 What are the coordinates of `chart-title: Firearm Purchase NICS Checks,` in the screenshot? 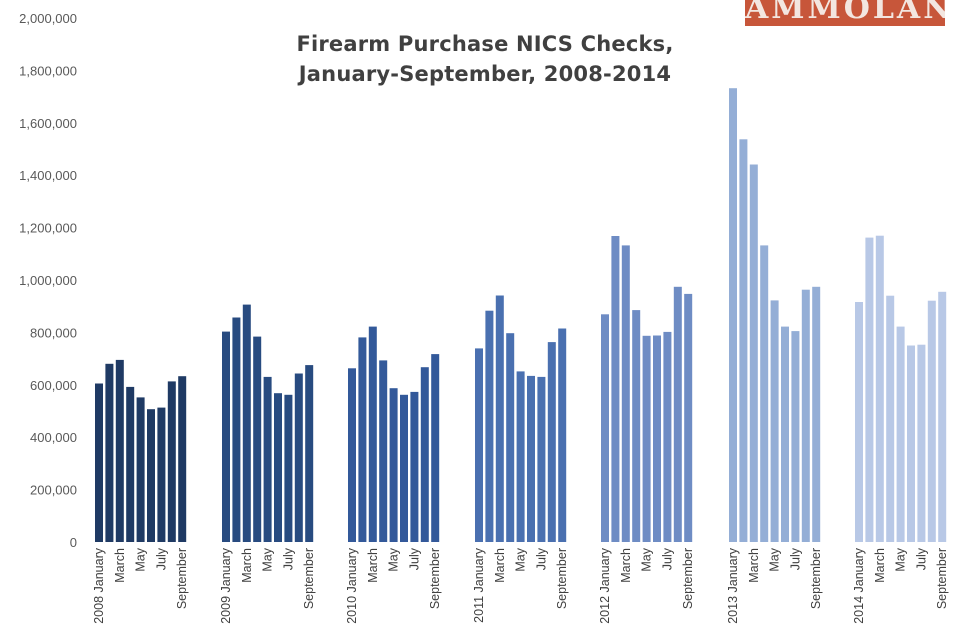 It's located at (485, 44).